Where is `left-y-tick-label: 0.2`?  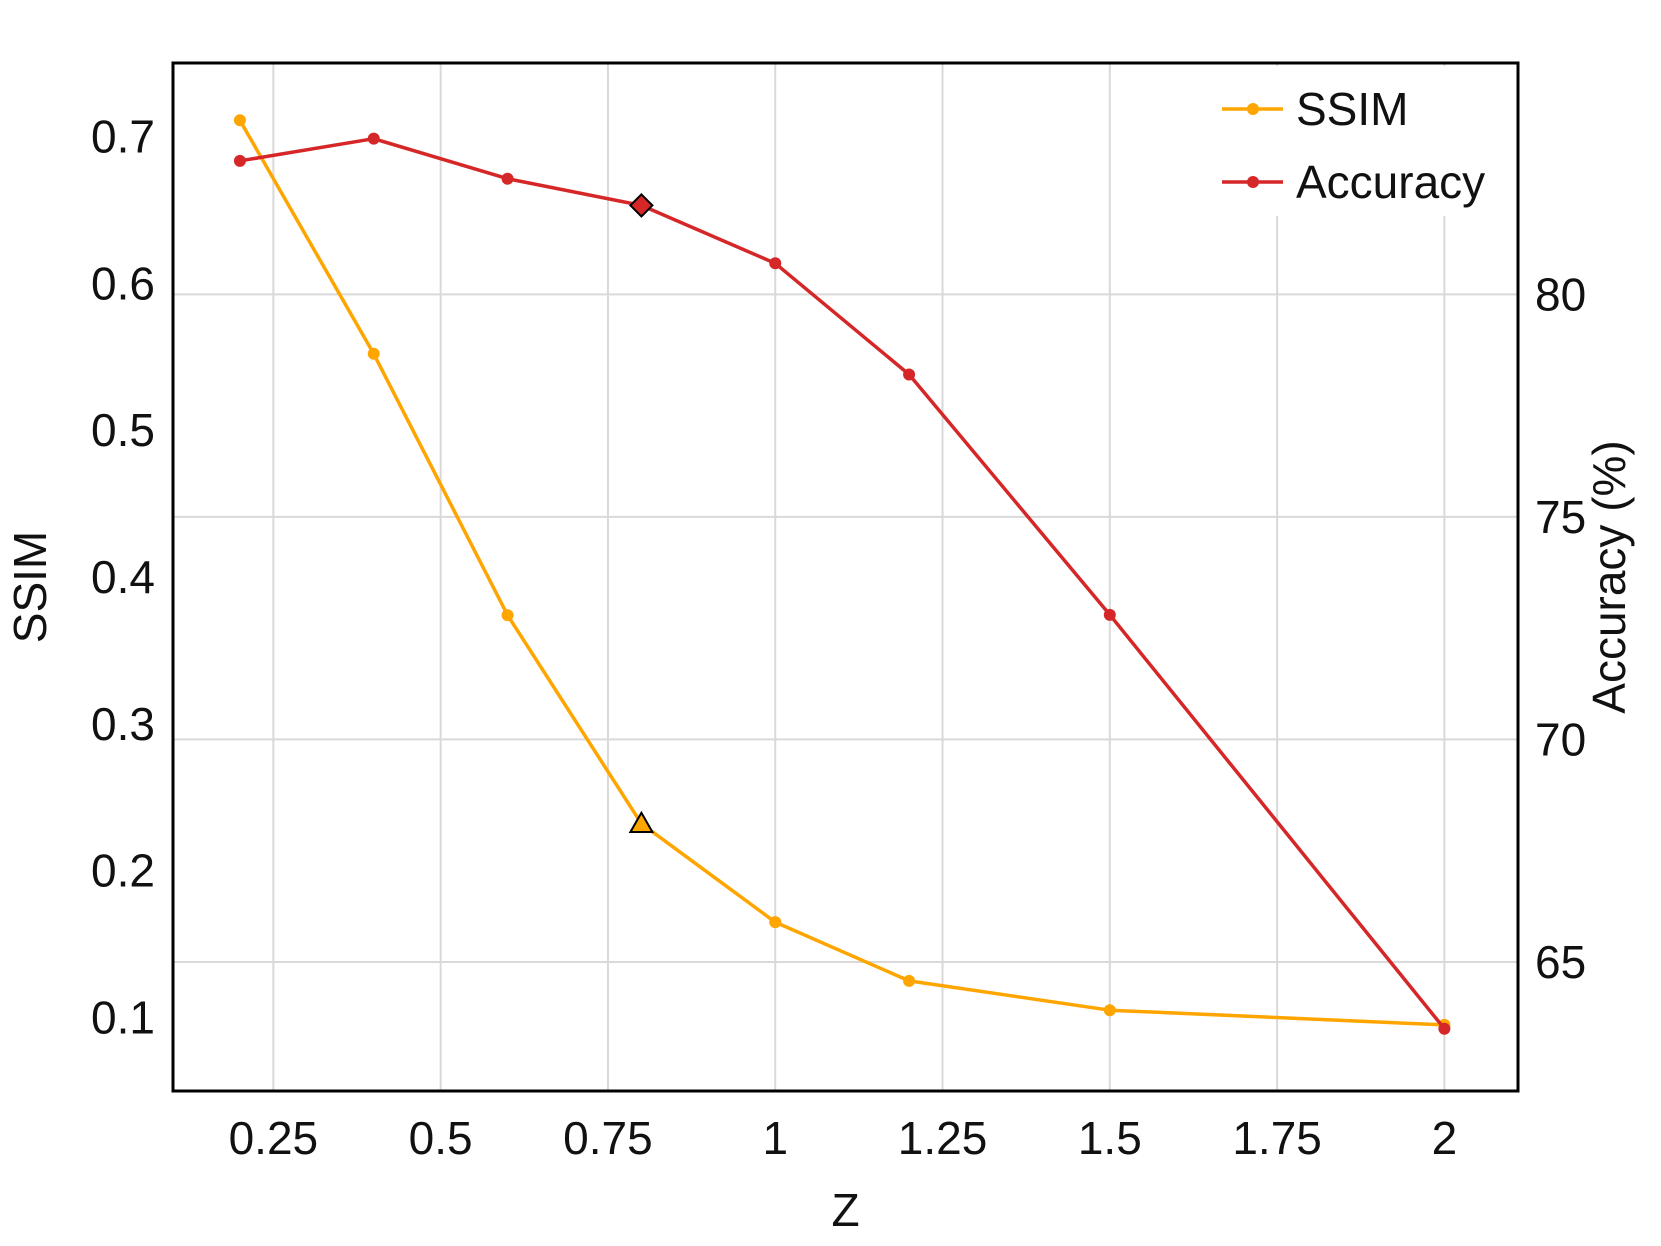 left-y-tick-label: 0.2 is located at coordinates (123, 871).